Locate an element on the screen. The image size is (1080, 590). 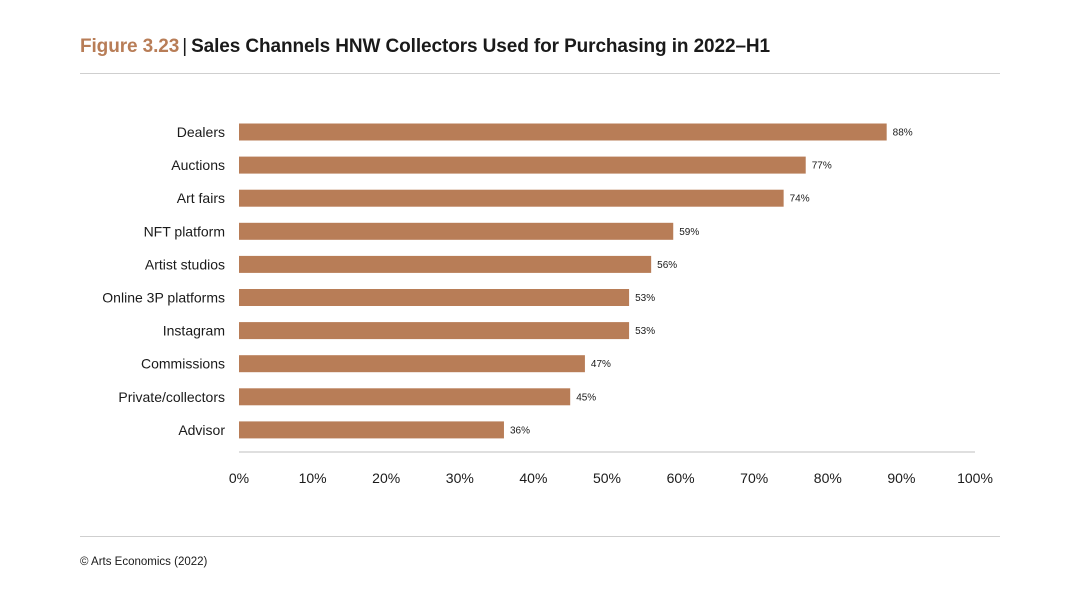
x-tick-label: 90% is located at coordinates (901, 478).